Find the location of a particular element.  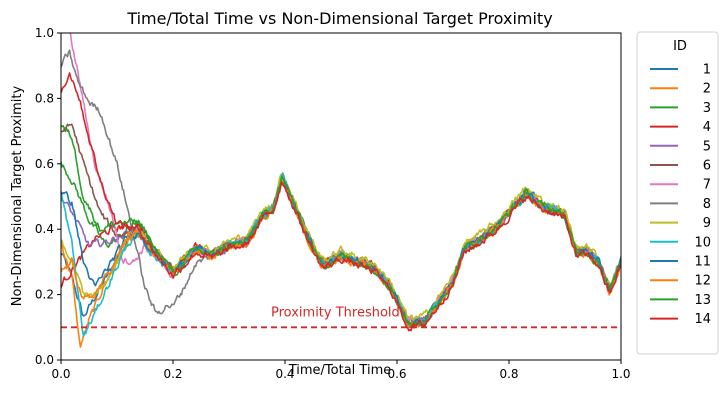

legend-label-12: 12 is located at coordinates (702, 281).